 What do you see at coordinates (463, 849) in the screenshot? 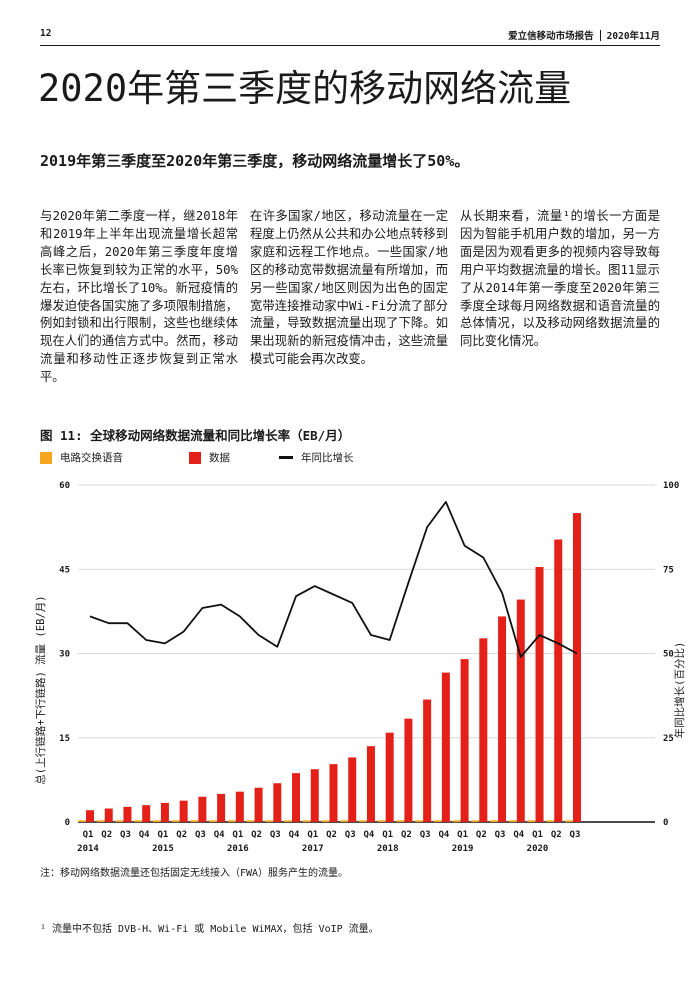
I see `svg-text: 2019` at bounding box center [463, 849].